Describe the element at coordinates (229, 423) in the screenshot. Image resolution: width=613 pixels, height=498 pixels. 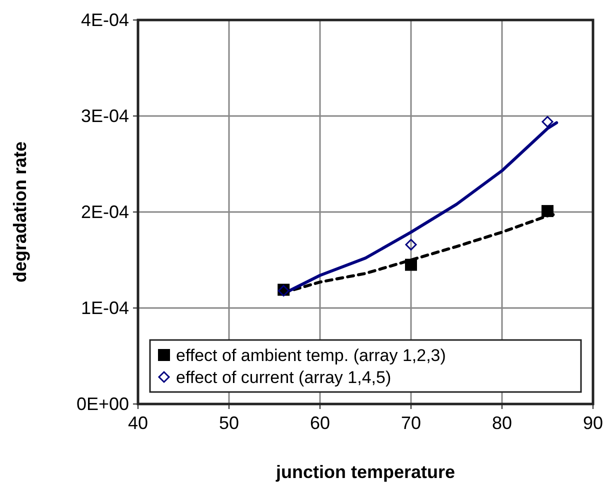
I see `x-tick-label: 50` at that location.